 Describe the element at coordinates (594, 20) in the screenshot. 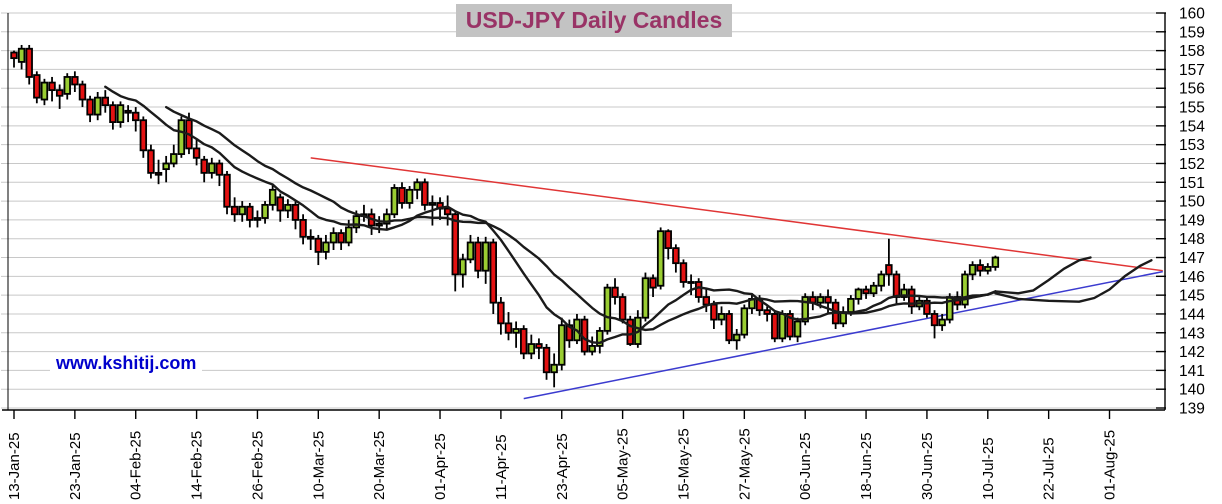

I see `chart-title: USD-JPY Daily Candles` at that location.